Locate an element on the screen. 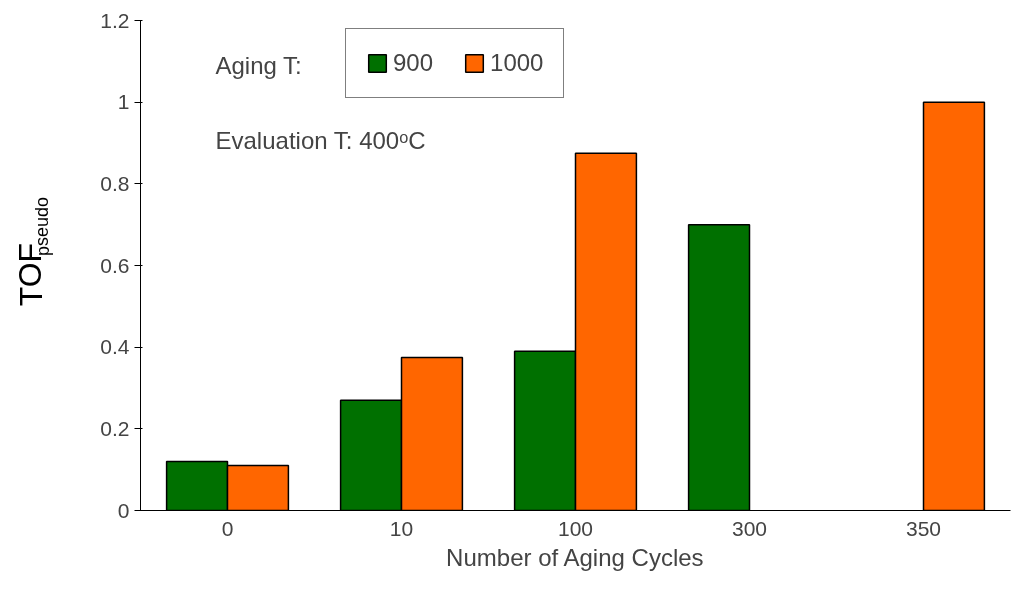  x-tick-label: 300 is located at coordinates (749, 528).